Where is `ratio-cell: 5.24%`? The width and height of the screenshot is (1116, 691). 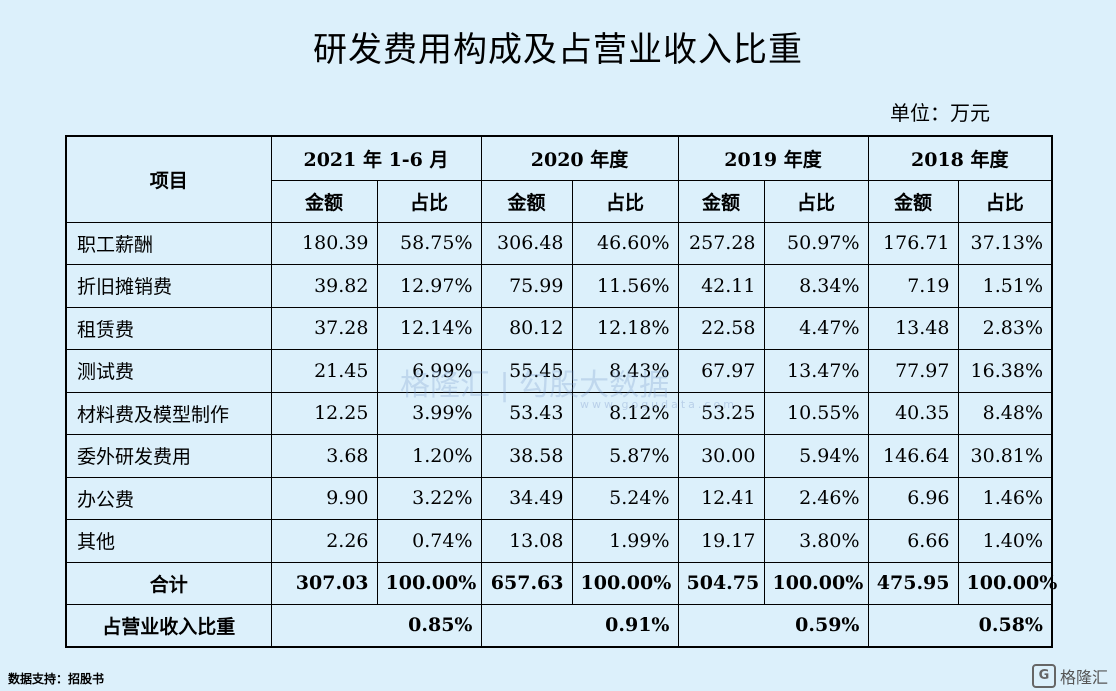 ratio-cell: 5.24% is located at coordinates (625, 498).